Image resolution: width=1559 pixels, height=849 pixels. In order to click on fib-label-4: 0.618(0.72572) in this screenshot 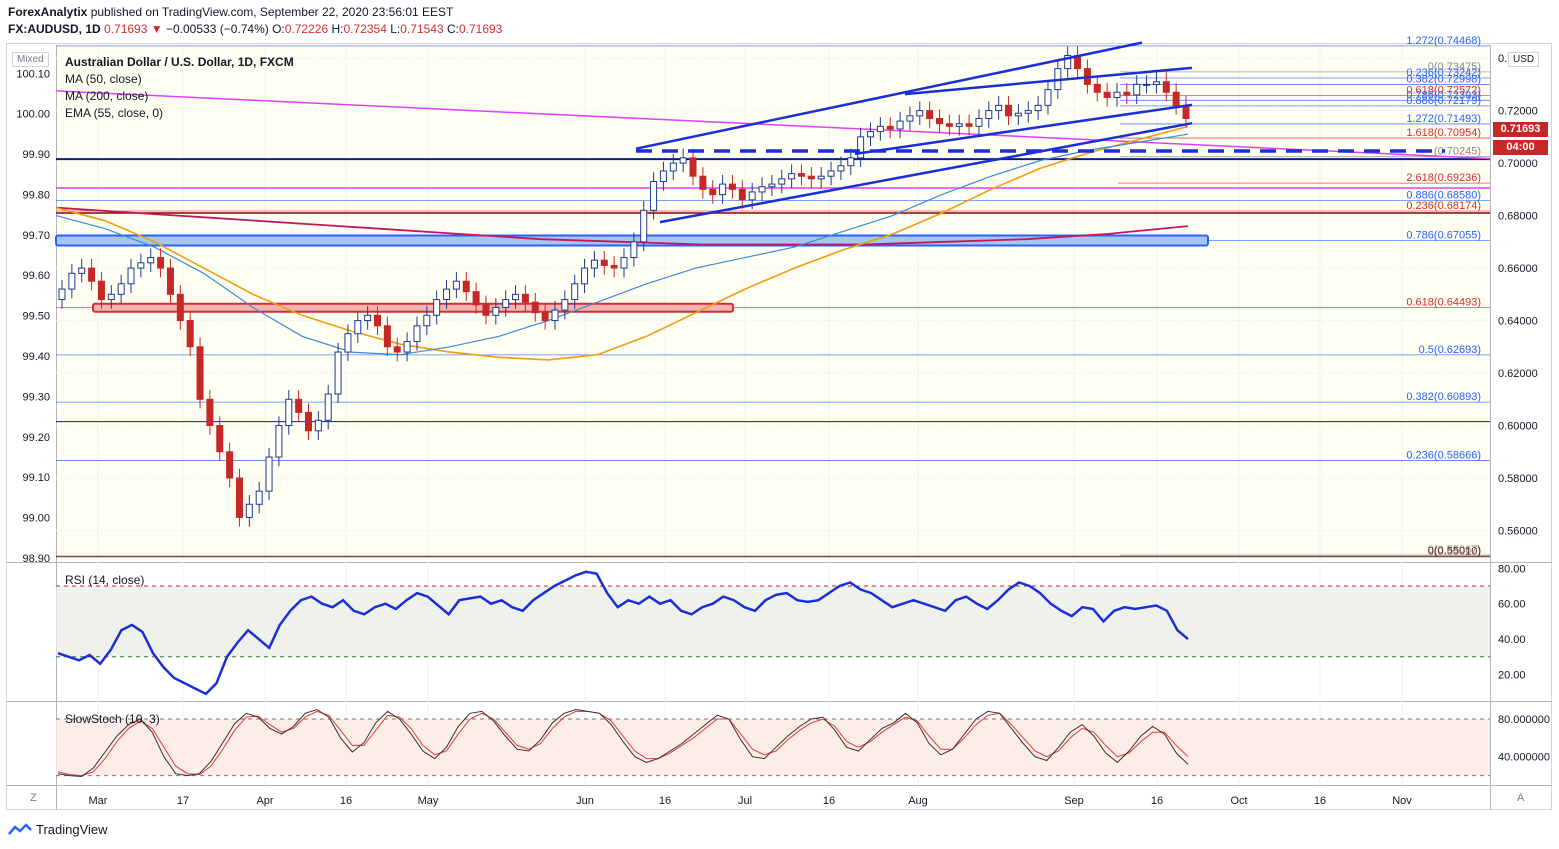, I will do `click(1443, 91)`.